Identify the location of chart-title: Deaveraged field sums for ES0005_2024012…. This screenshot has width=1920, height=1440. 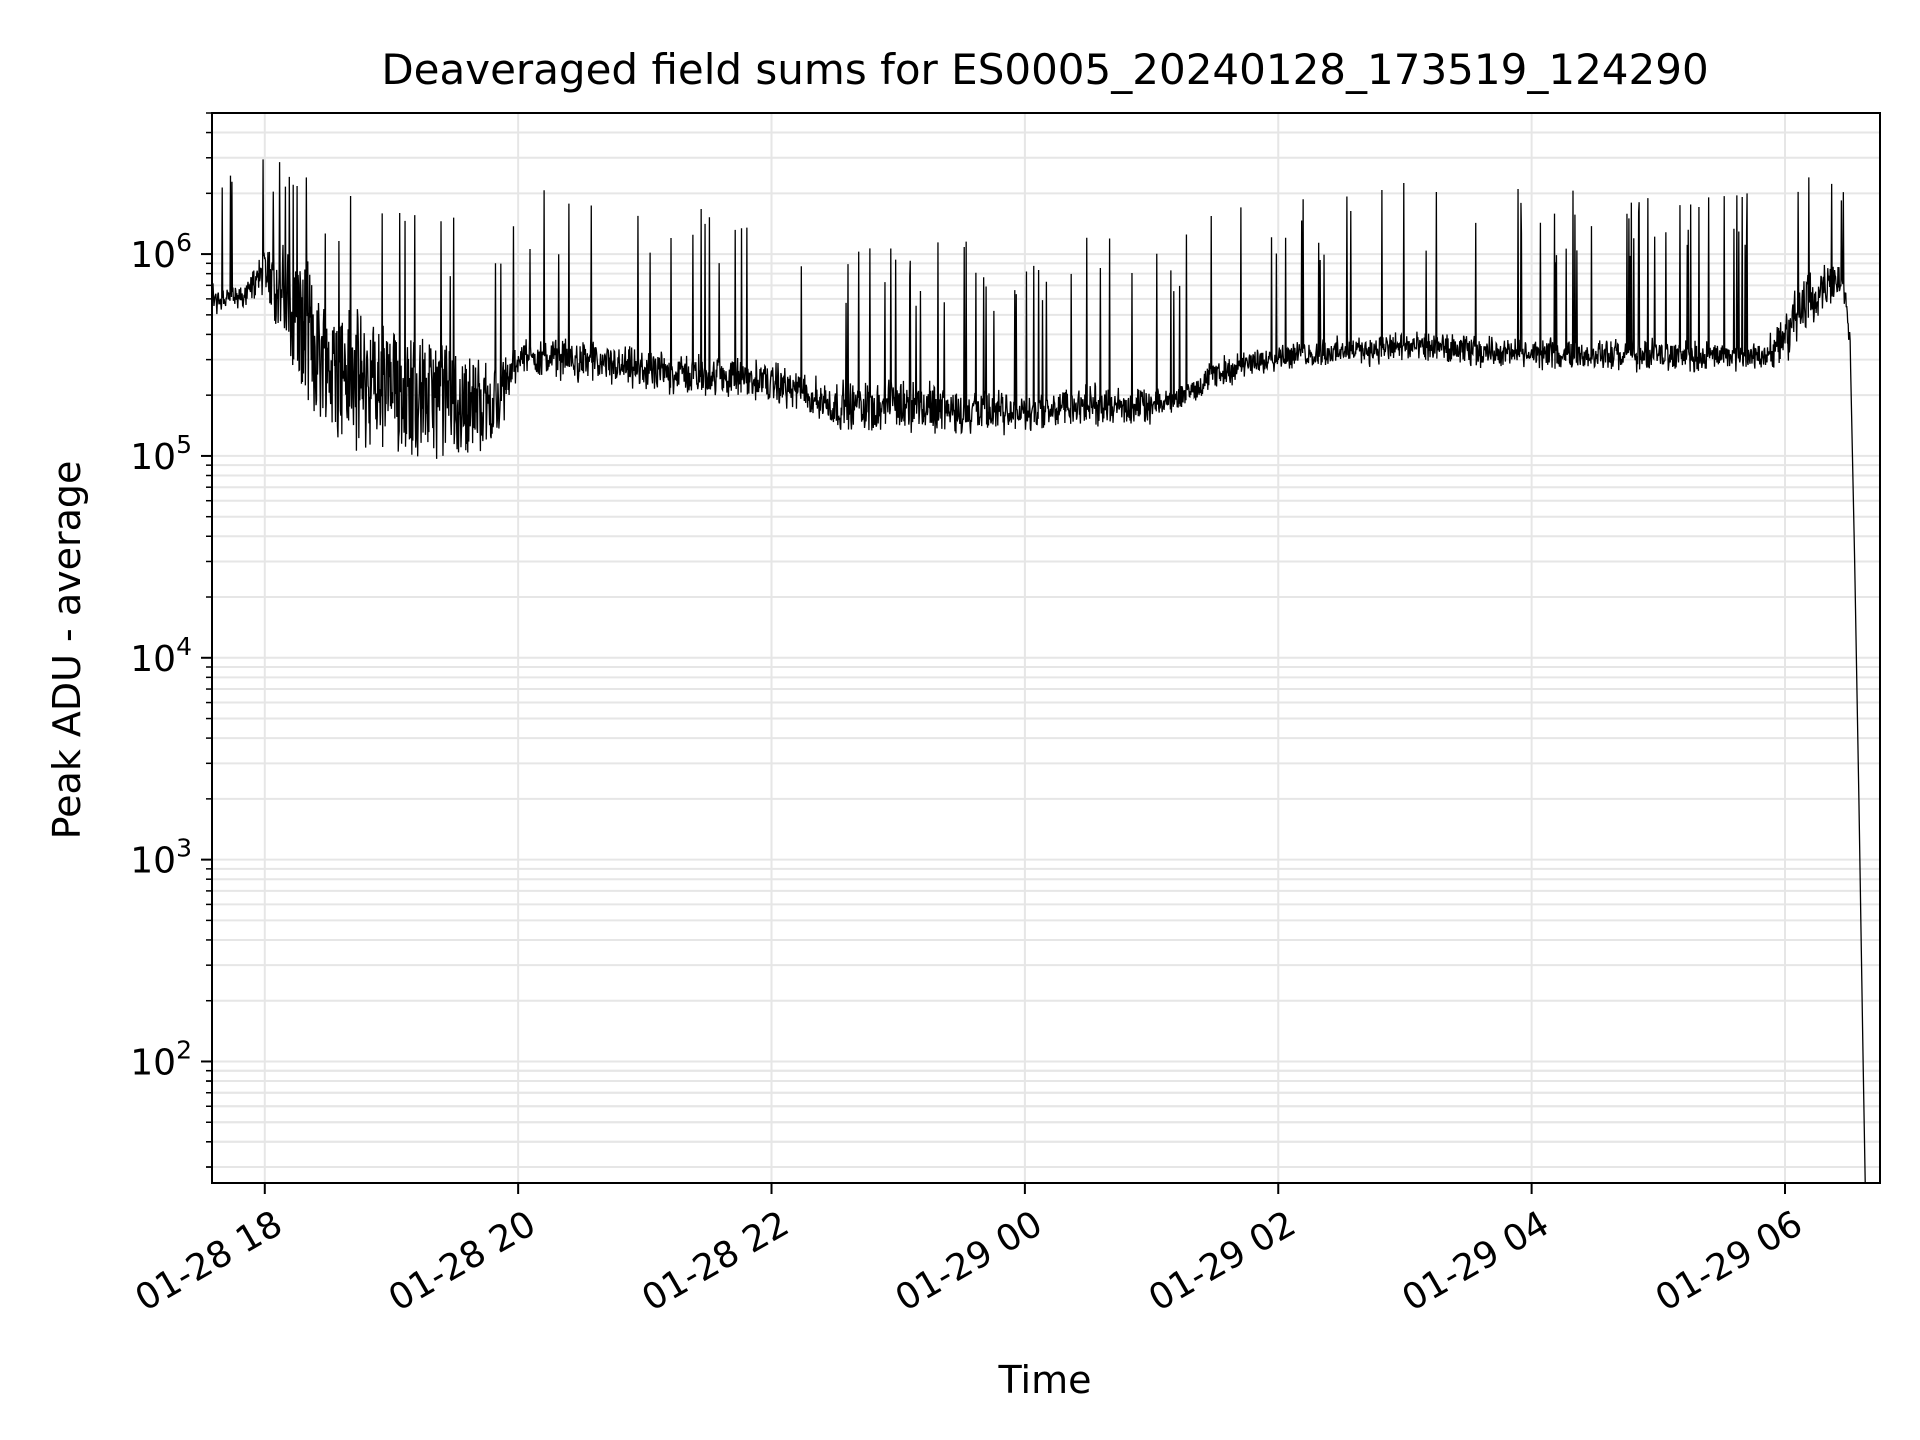
(1044, 69).